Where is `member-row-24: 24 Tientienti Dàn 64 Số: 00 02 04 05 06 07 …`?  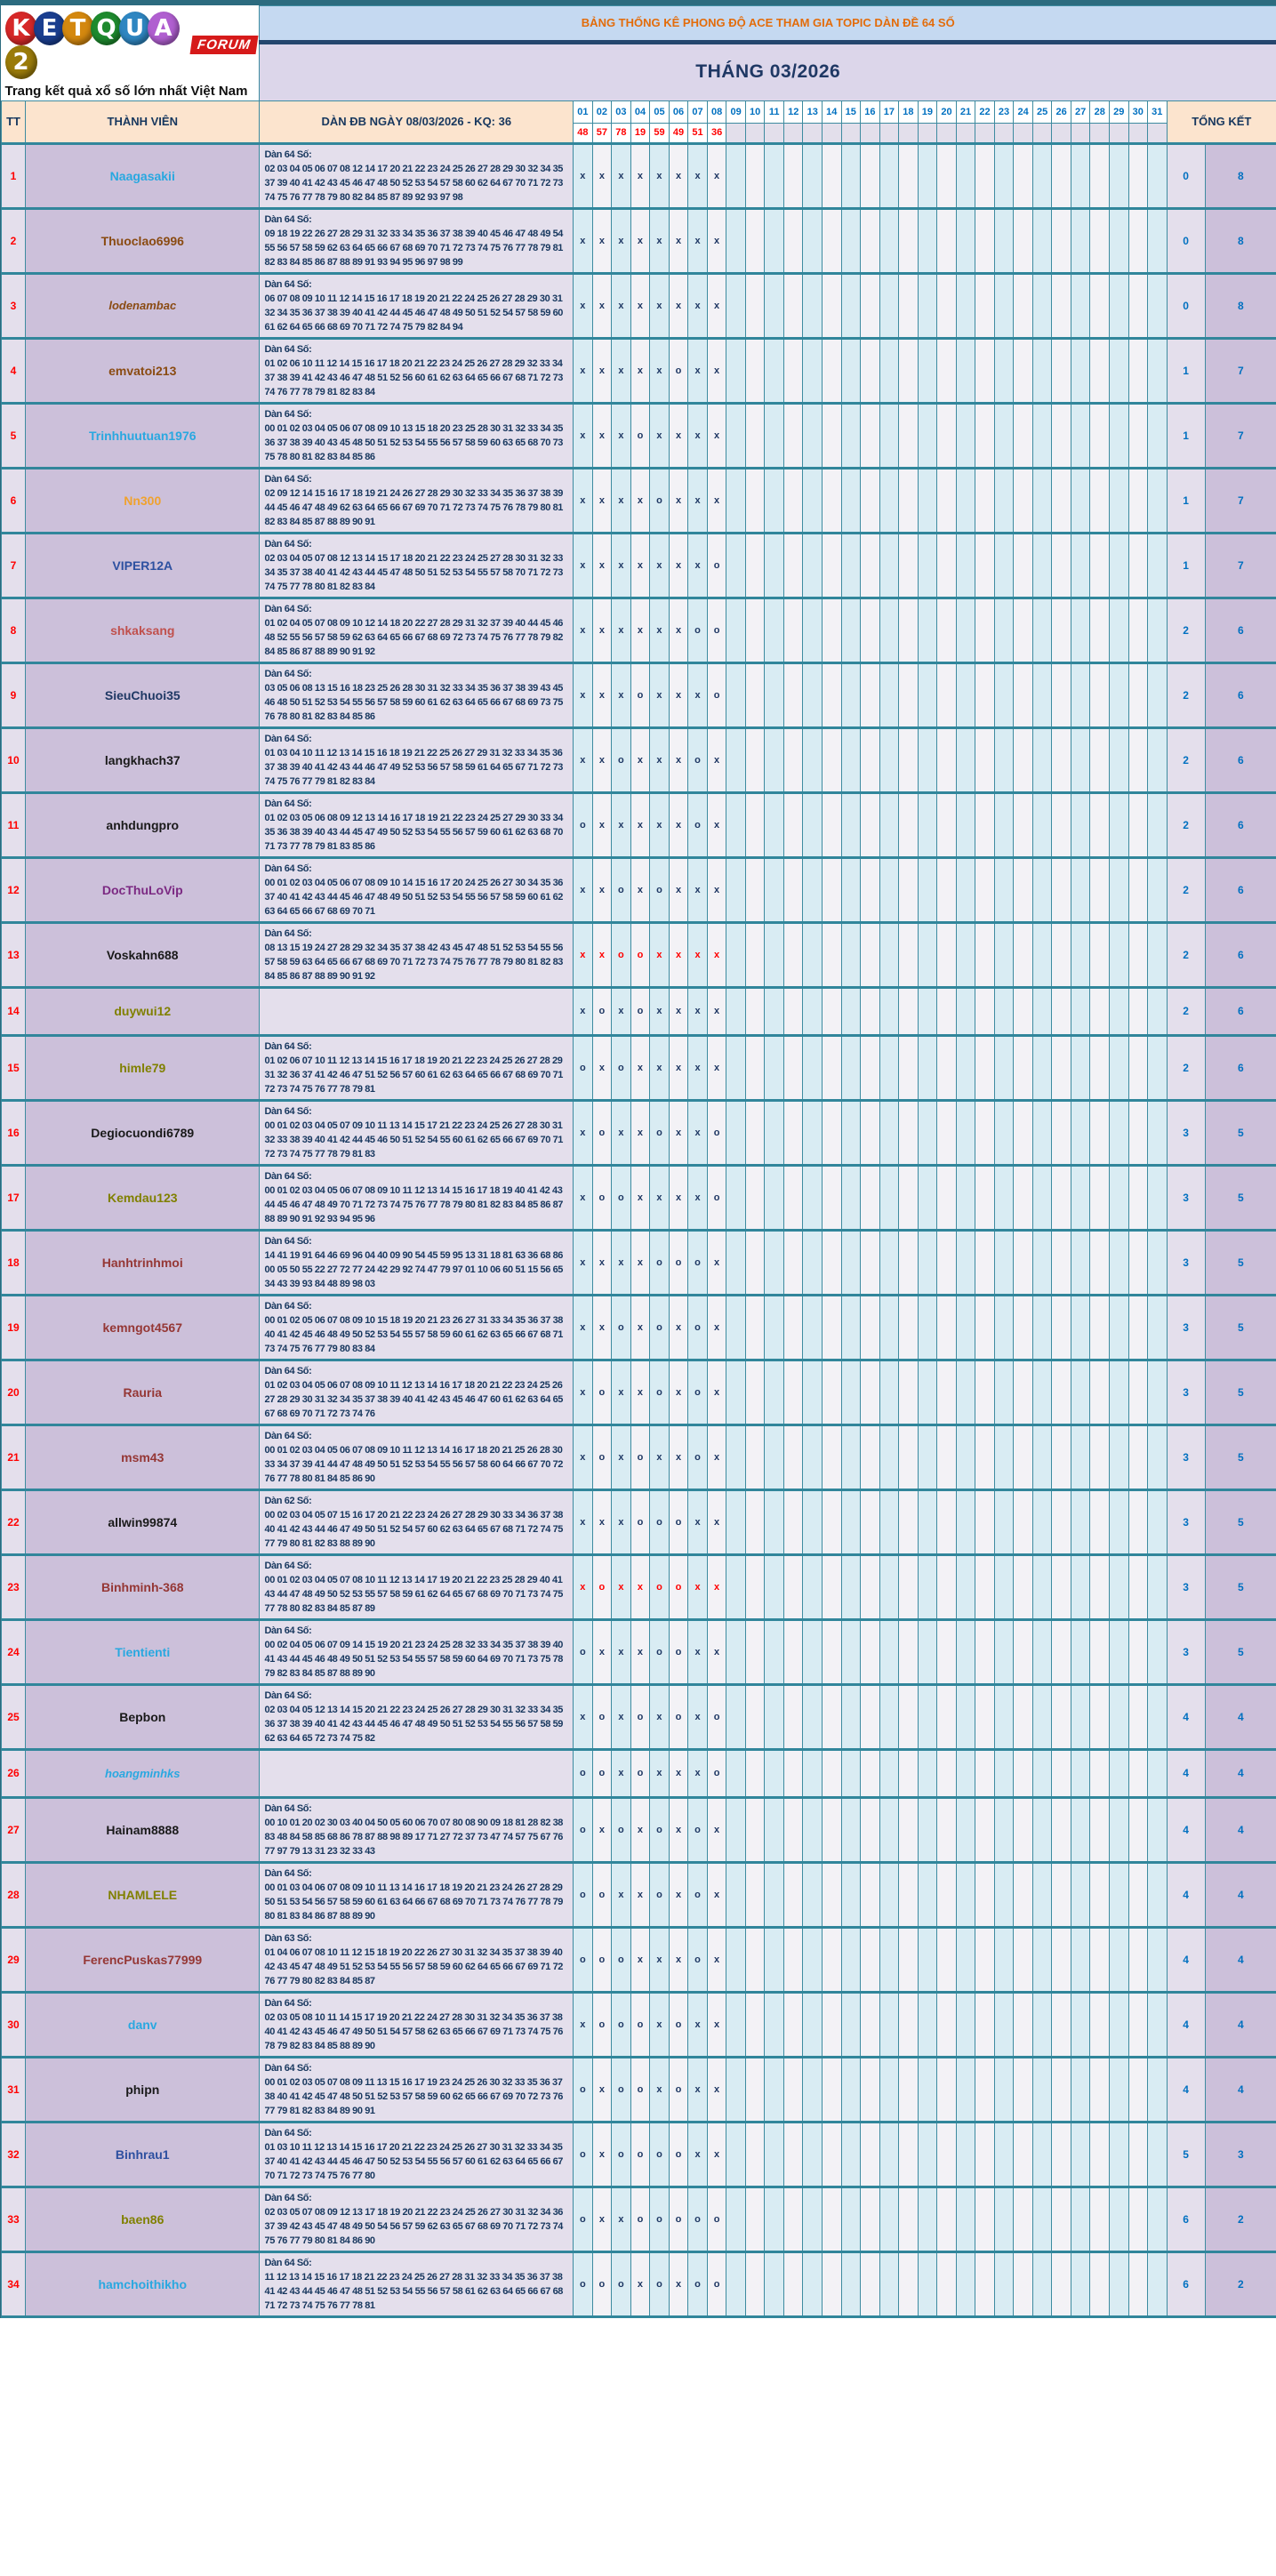
member-row-24: 24 Tientienti Dàn 64 Số: 00 02 04 05 06 07 … is located at coordinates (638, 1652).